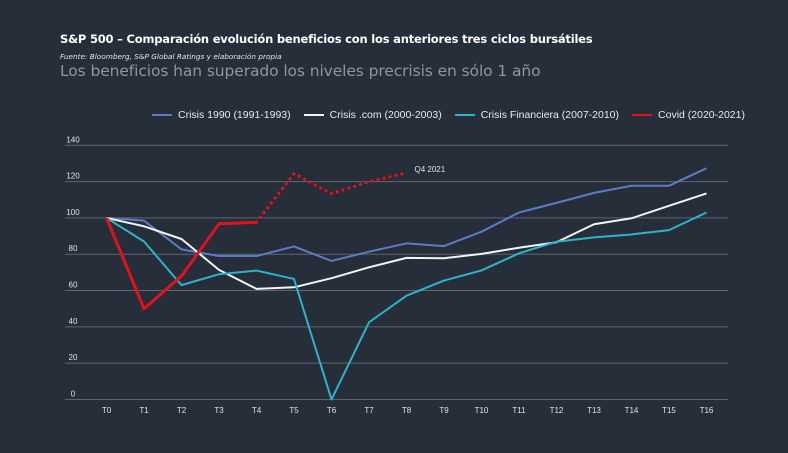  Describe the element at coordinates (73, 212) in the screenshot. I see `y-tick-label: 100` at that location.